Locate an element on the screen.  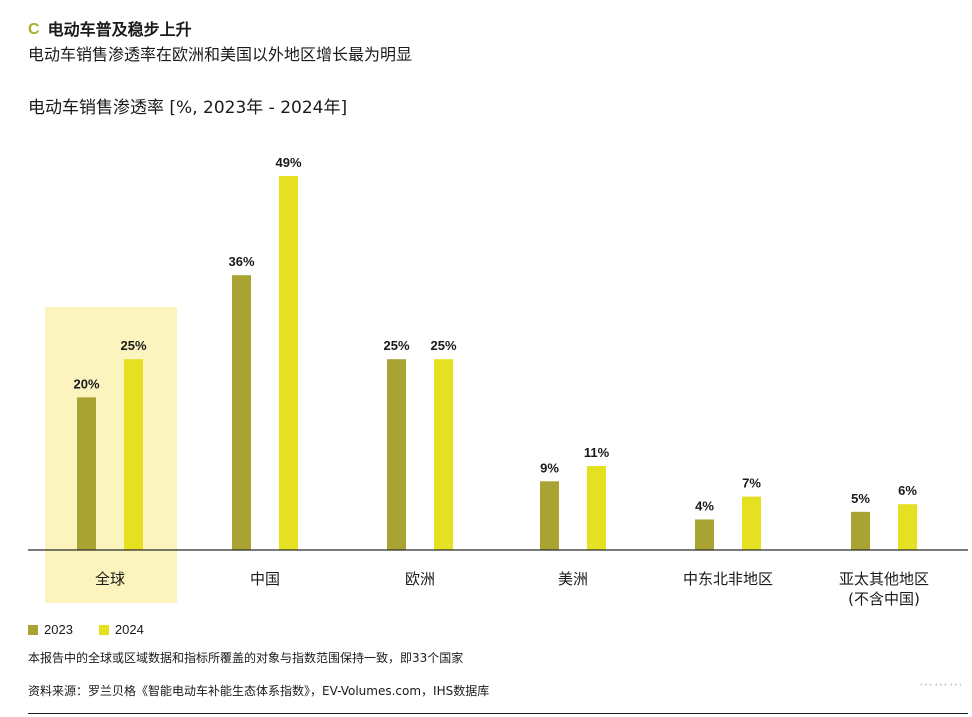
data-label-2024-4: 7% is located at coordinates (751, 483).